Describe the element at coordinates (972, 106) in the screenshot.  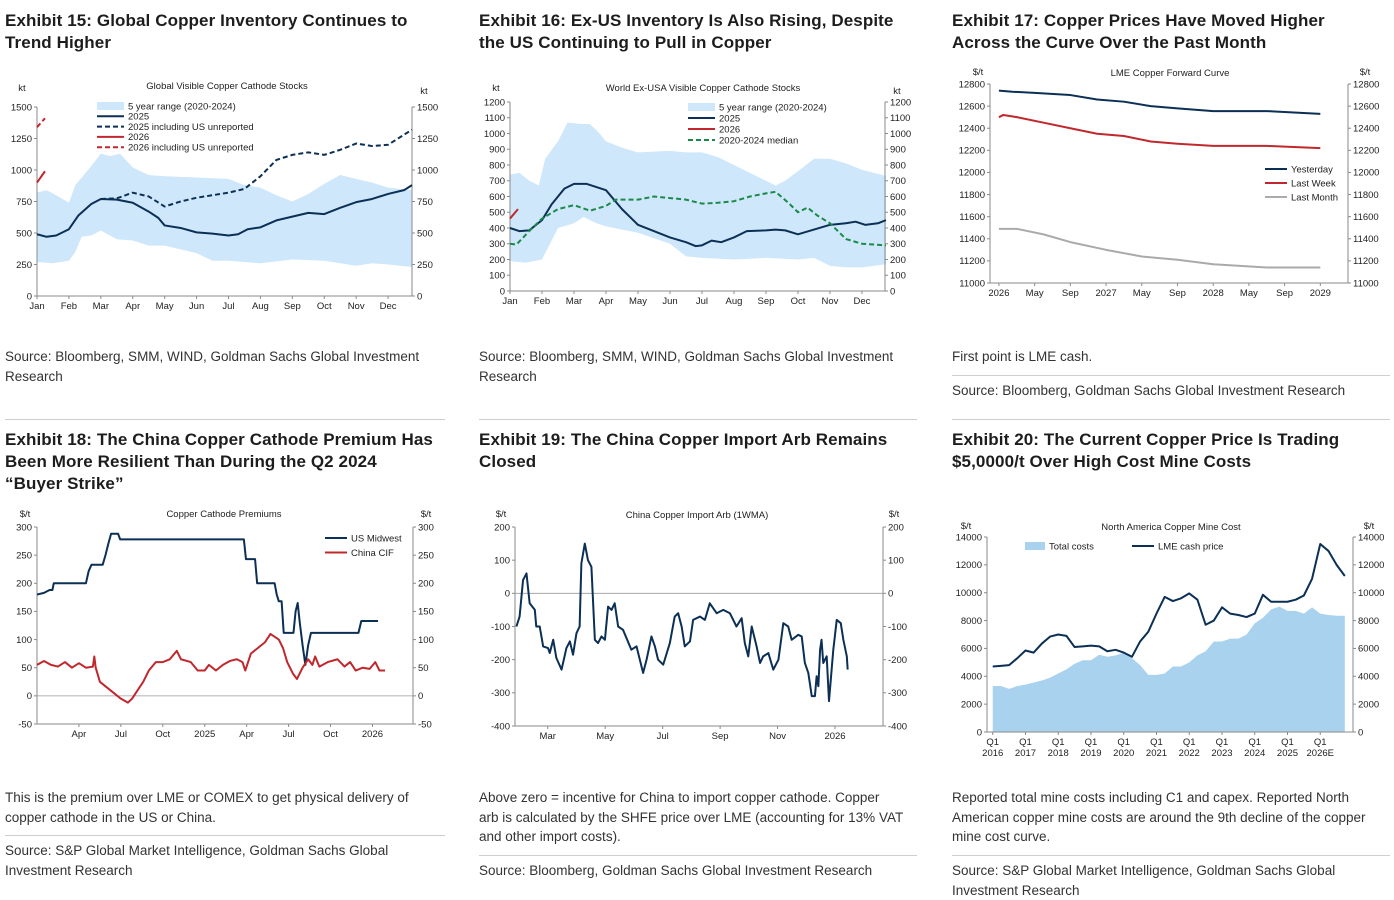
I see `y-tick-label-left: 12600` at that location.